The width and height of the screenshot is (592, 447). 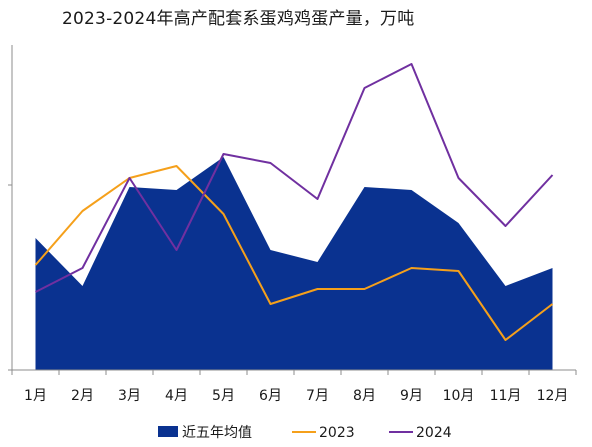 What do you see at coordinates (238, 19) in the screenshot?
I see `chart-title: 2023-2024年高产配套系蛋鸡鸡蛋产量，万吨` at bounding box center [238, 19].